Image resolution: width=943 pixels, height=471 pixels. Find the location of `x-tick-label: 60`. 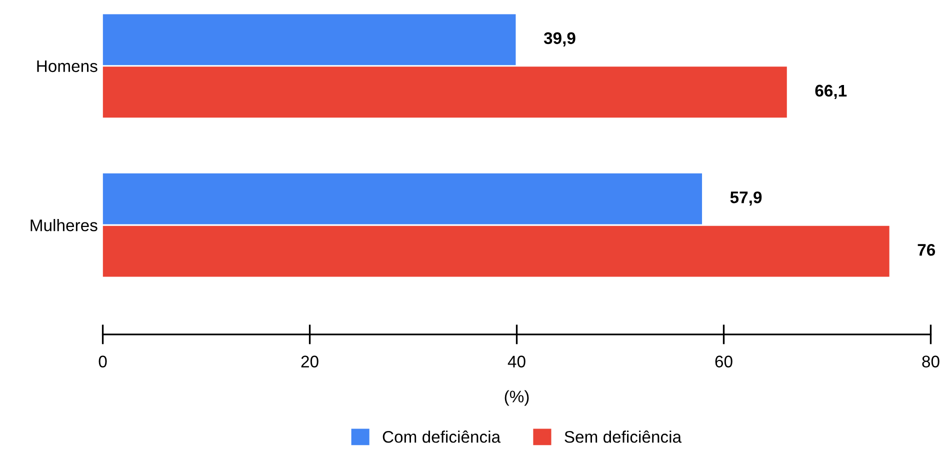

x-tick-label: 60 is located at coordinates (723, 362).